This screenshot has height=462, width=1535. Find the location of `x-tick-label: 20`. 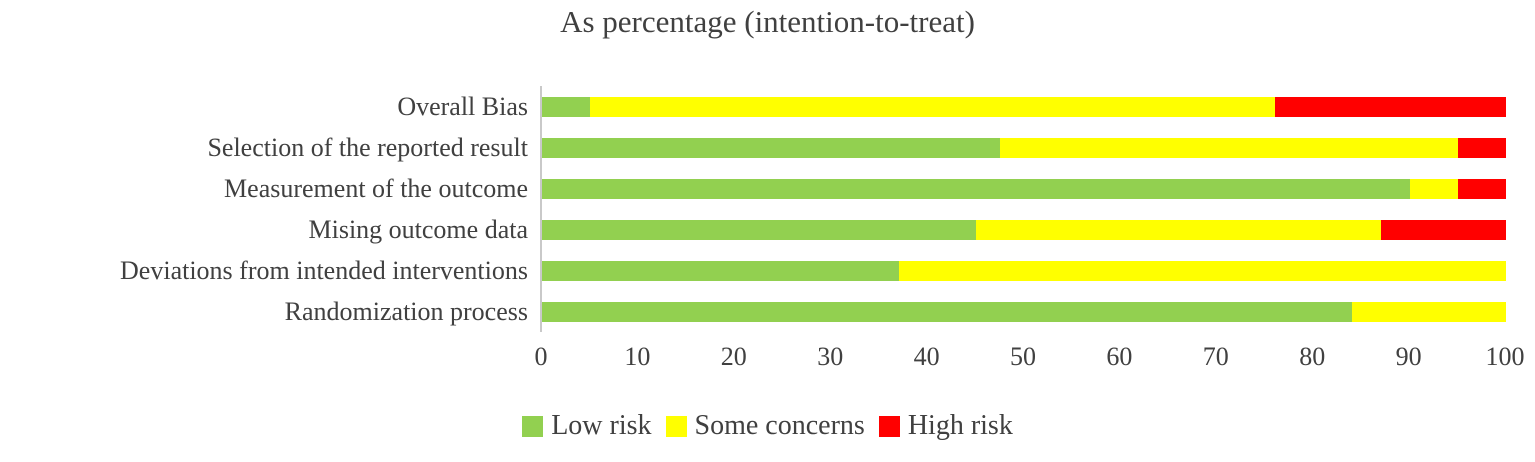

x-tick-label: 20 is located at coordinates (733, 356).